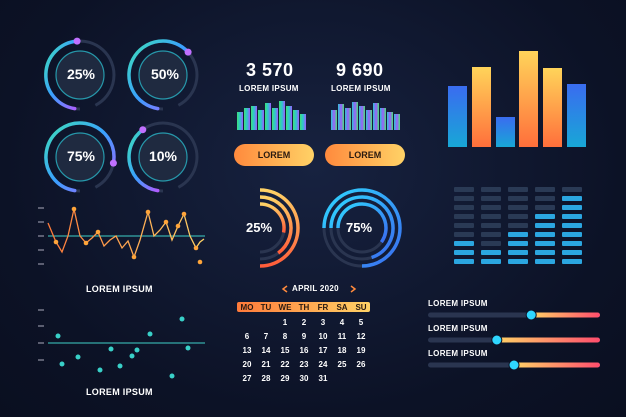  Describe the element at coordinates (259, 227) in the screenshot. I see `radial-1-label: 25%` at that location.